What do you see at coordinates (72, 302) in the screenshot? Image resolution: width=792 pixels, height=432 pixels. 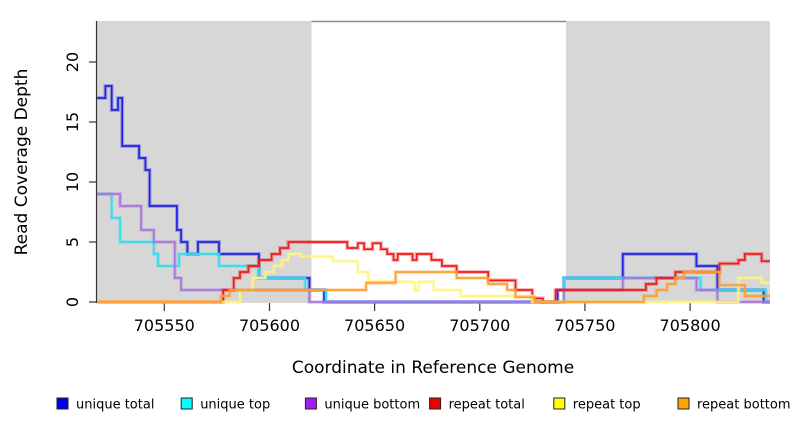 I see `y-tick-label: 0` at bounding box center [72, 302].